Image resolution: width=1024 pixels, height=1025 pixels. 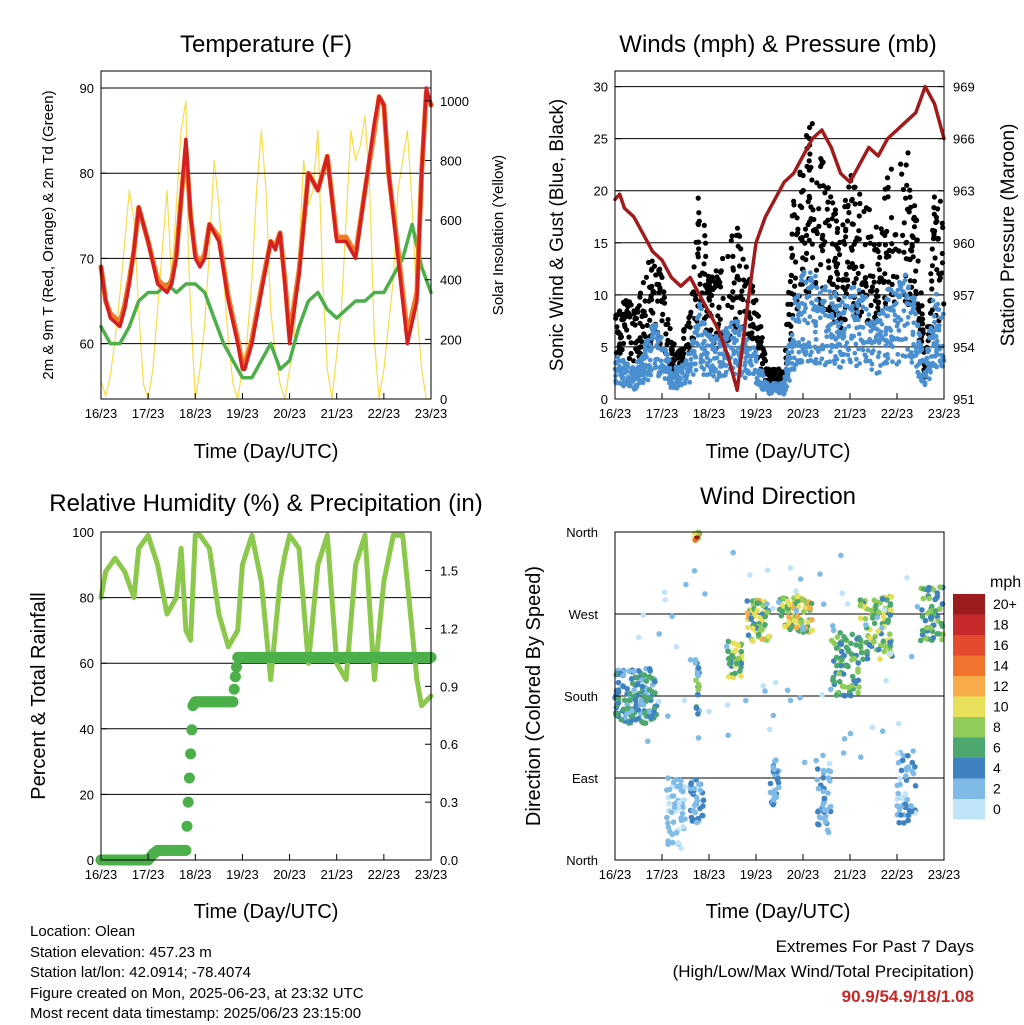 I want to click on temp-9m-line, so click(x=266, y=228).